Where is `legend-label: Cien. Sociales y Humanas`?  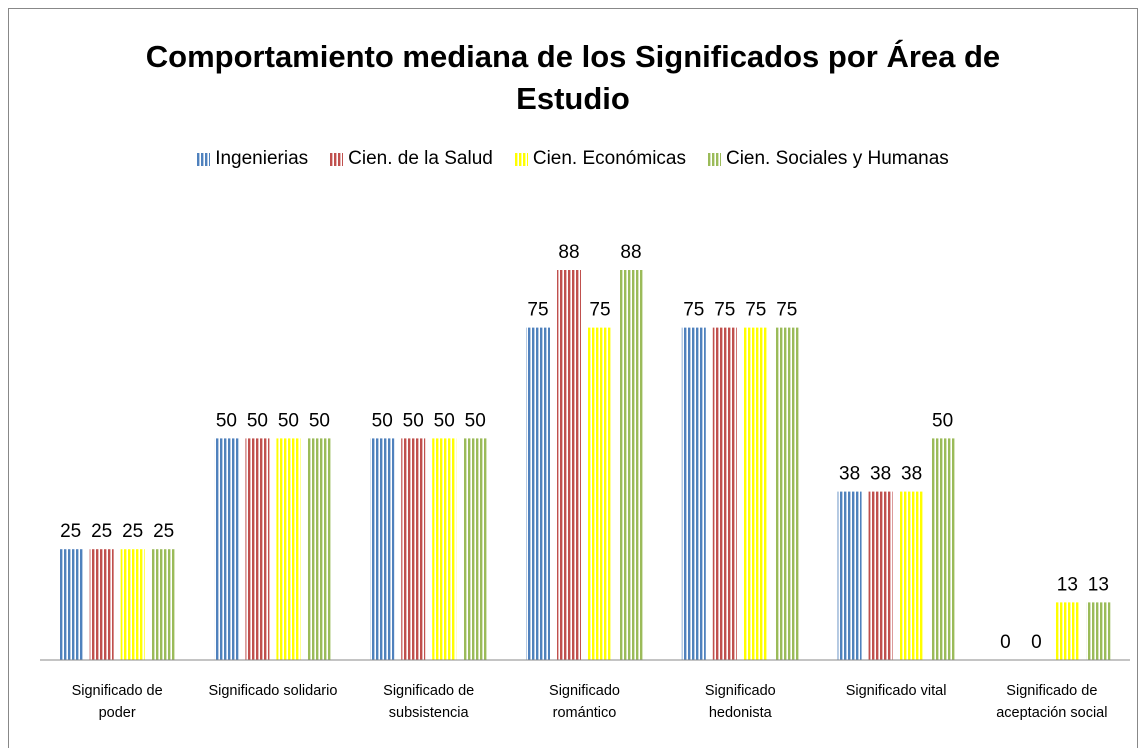
legend-label: Cien. Sociales y Humanas is located at coordinates (837, 158).